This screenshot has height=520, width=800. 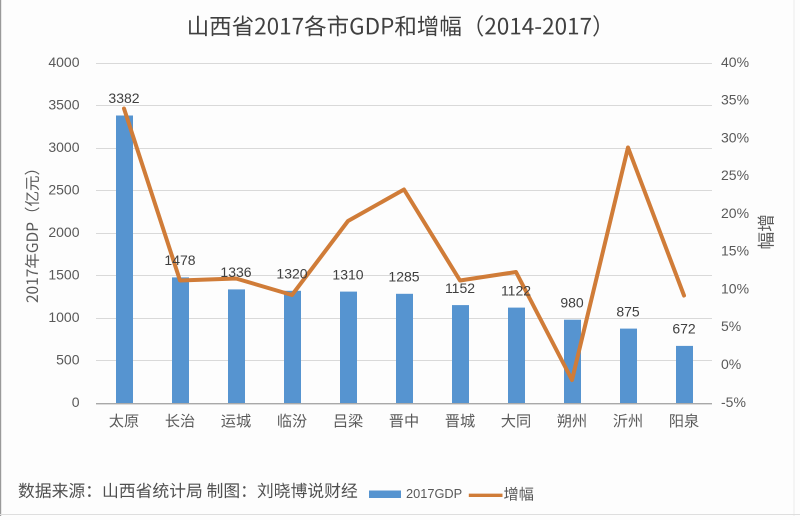 I want to click on svg-text: 1320, so click(x=291, y=274).